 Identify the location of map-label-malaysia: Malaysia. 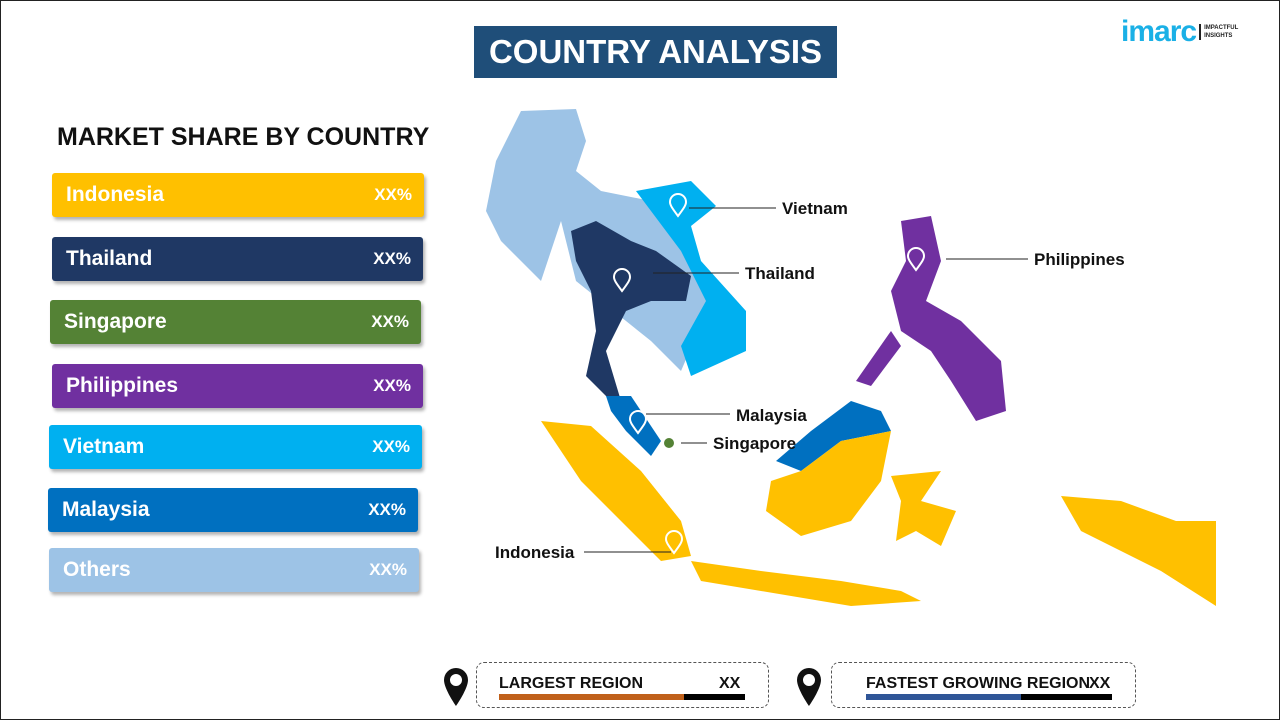
(771, 415).